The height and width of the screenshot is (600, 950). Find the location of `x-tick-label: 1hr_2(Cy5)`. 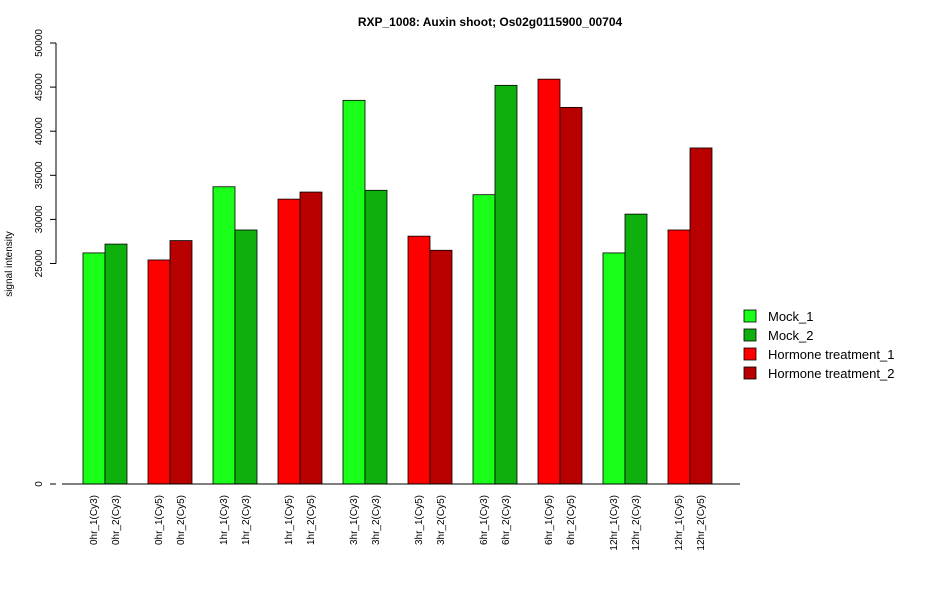

x-tick-label: 1hr_2(Cy5) is located at coordinates (311, 520).